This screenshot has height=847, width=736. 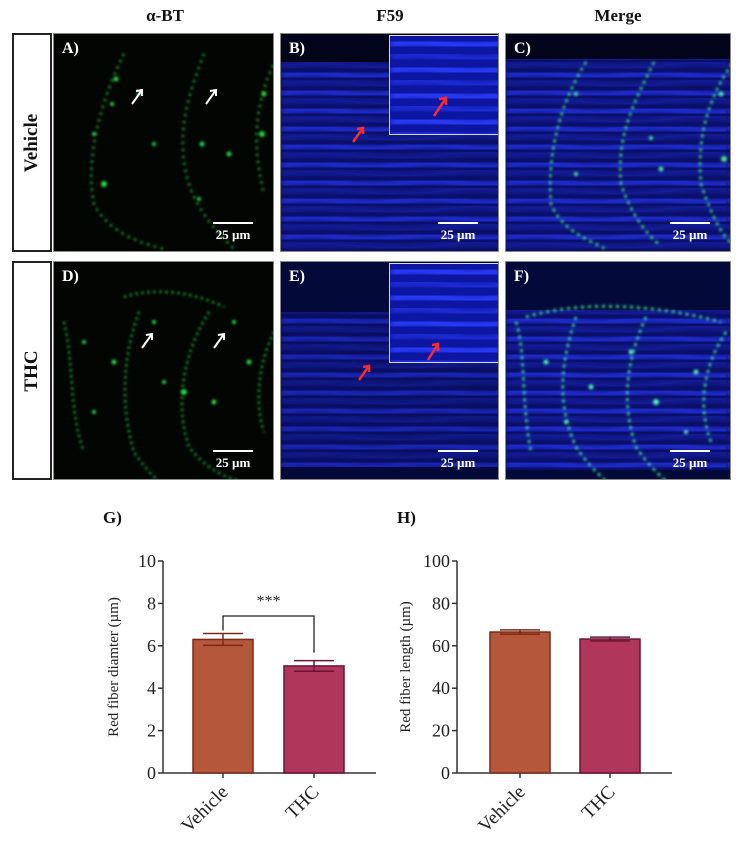 What do you see at coordinates (406, 667) in the screenshot?
I see `y-axis-label: Red fiber length (µm)` at bounding box center [406, 667].